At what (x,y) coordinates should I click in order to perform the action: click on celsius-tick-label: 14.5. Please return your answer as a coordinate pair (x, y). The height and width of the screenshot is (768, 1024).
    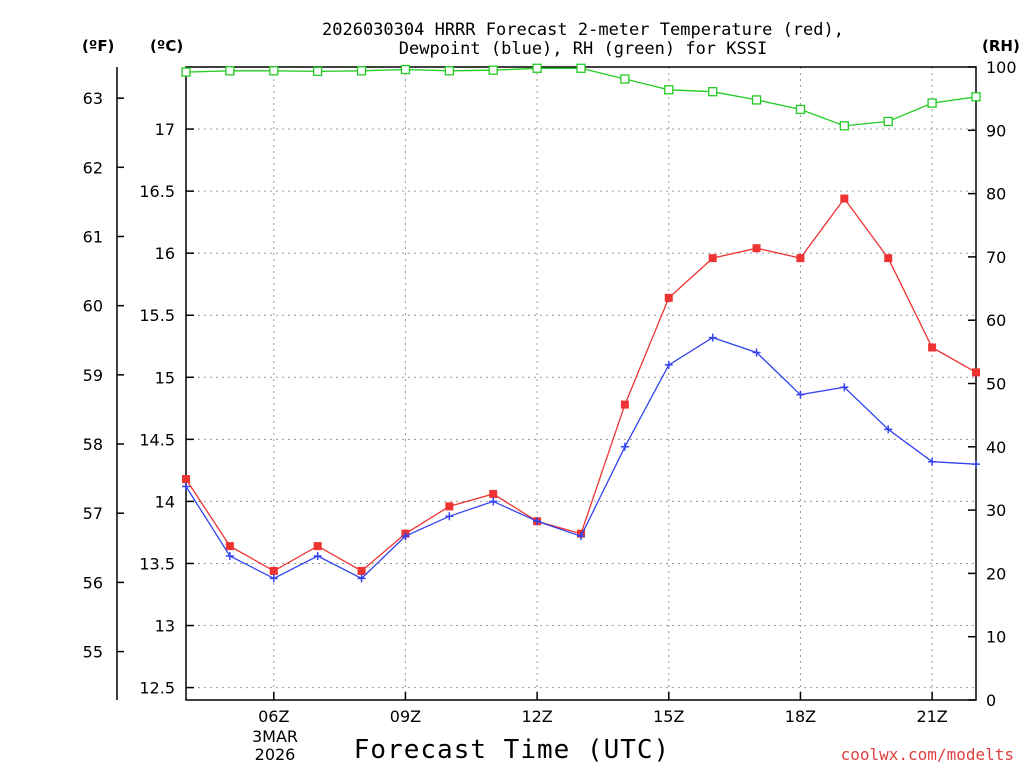
    Looking at the image, I should click on (157, 439).